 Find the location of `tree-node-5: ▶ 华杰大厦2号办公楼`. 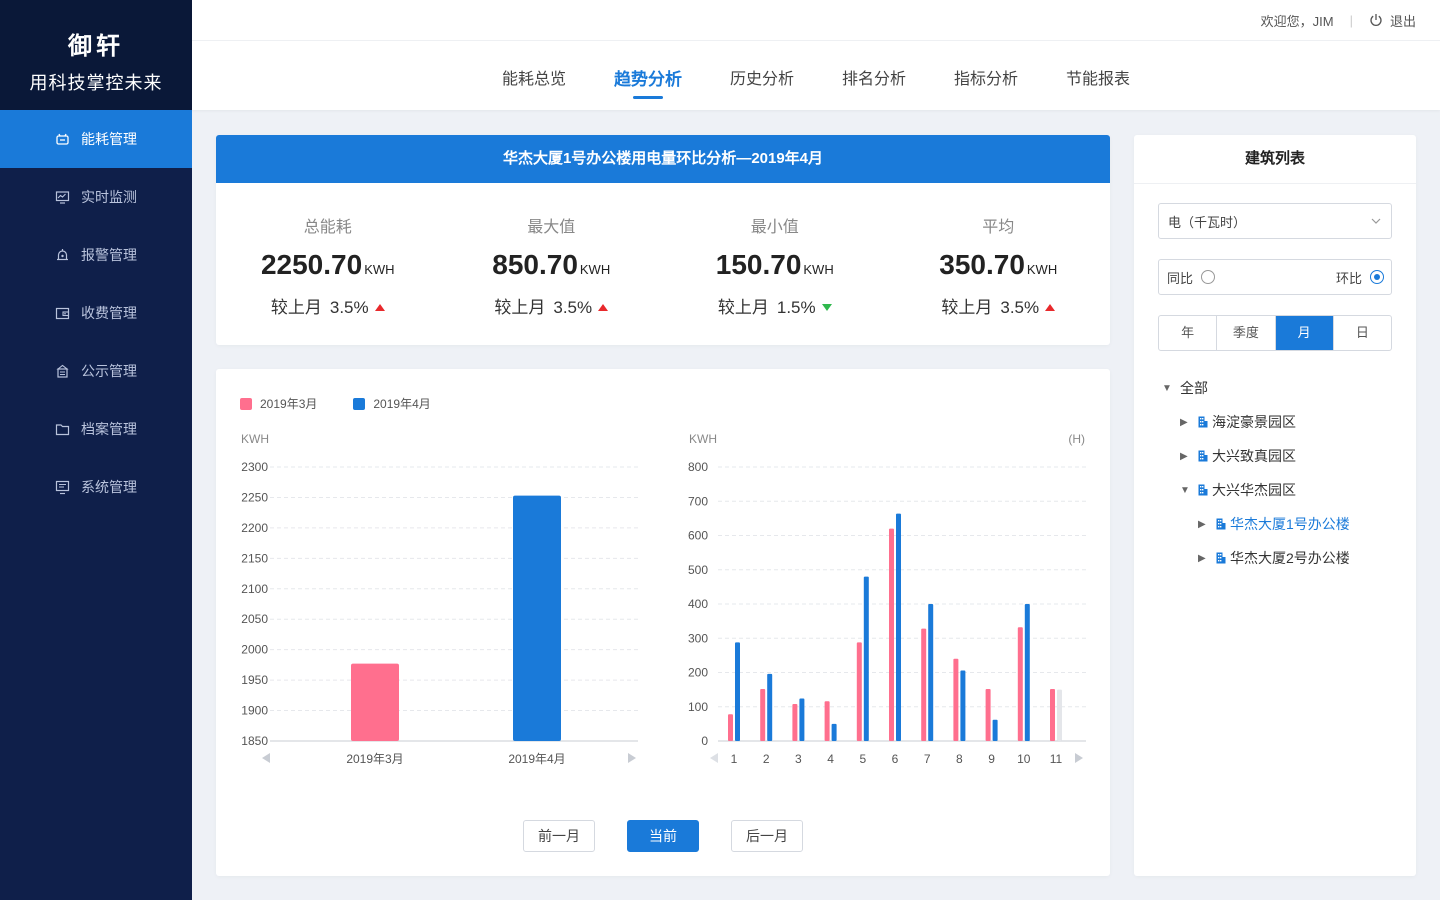

tree-node-5: ▶ 华杰大厦2号办公楼 is located at coordinates (1278, 558).